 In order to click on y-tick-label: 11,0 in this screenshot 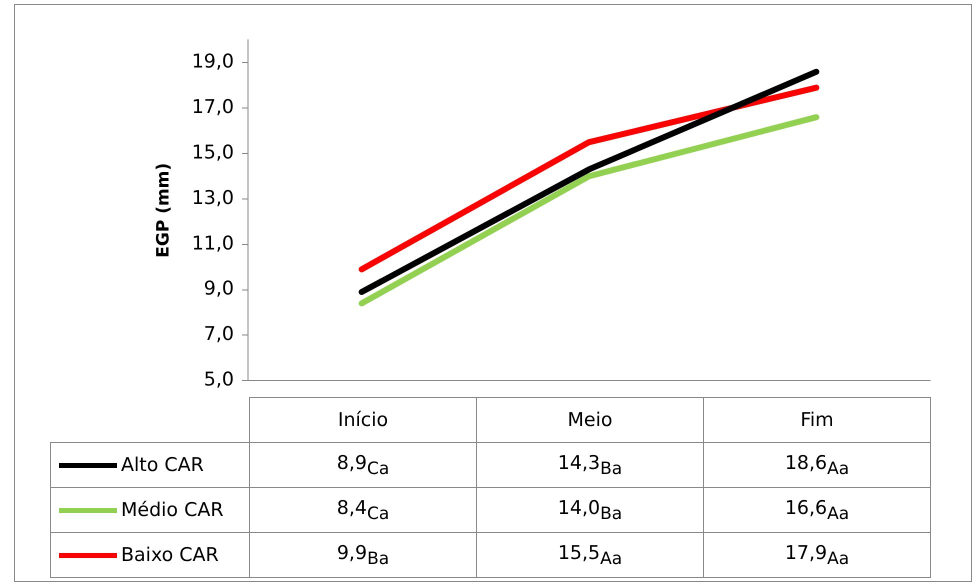, I will do `click(213, 243)`.